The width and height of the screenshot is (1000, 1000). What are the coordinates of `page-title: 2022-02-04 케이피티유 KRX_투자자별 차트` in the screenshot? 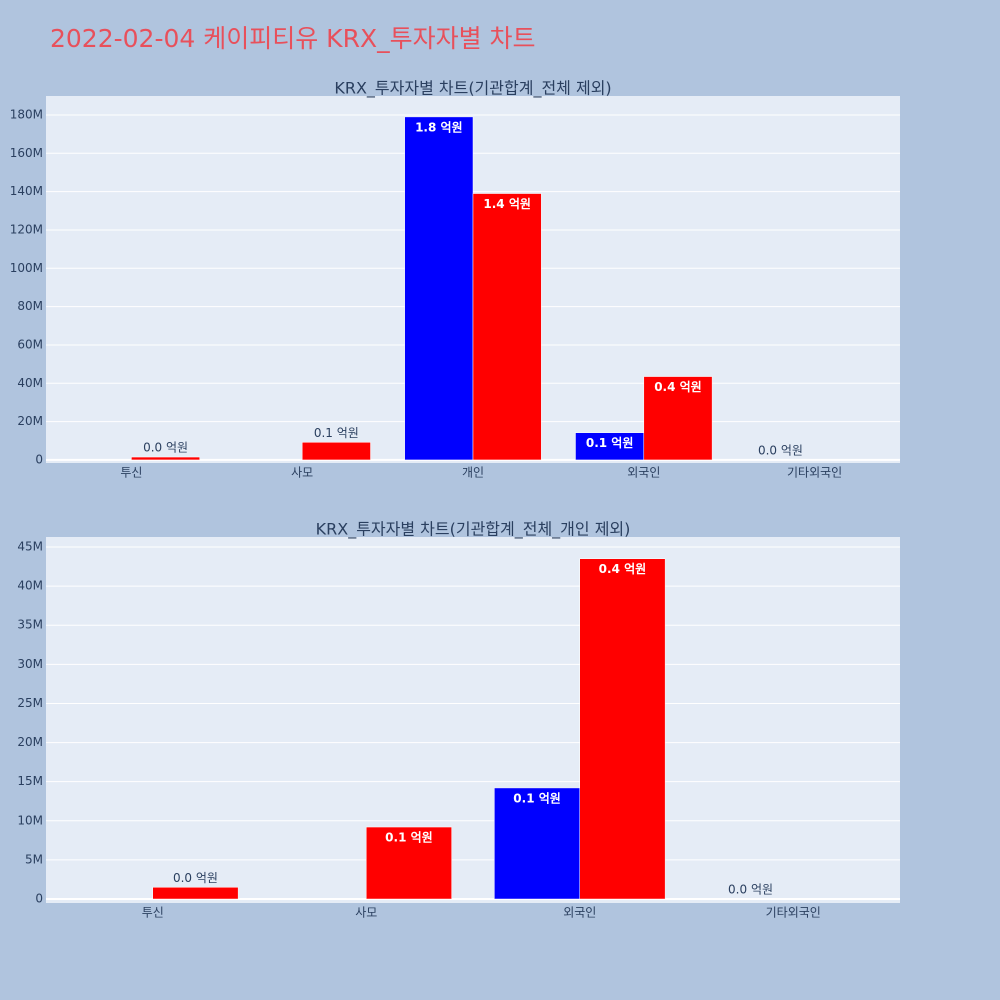 It's located at (293, 38).